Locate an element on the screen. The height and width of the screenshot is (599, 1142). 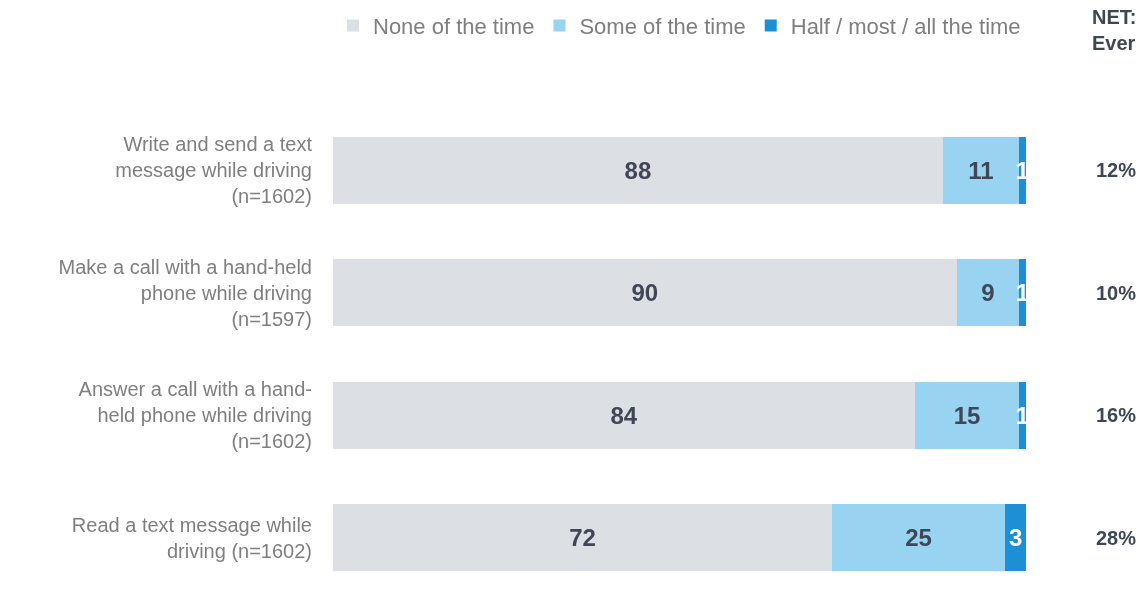
data-label: 11 is located at coordinates (981, 170).